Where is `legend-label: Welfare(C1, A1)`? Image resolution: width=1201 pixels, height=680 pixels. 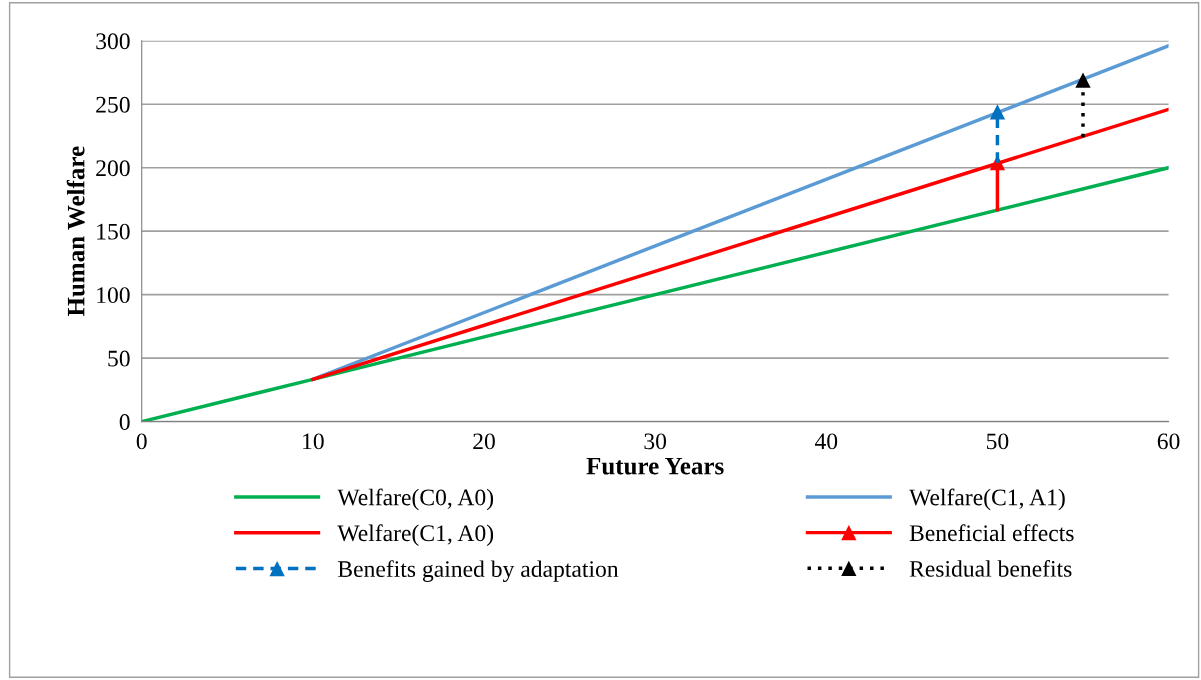
legend-label: Welfare(C1, A1) is located at coordinates (987, 499).